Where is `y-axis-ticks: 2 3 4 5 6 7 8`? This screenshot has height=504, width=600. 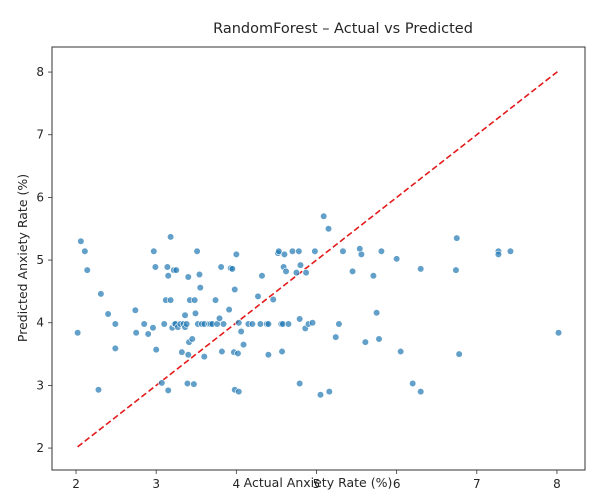 y-axis-ticks: 2 3 4 5 6 7 8 is located at coordinates (44, 260).